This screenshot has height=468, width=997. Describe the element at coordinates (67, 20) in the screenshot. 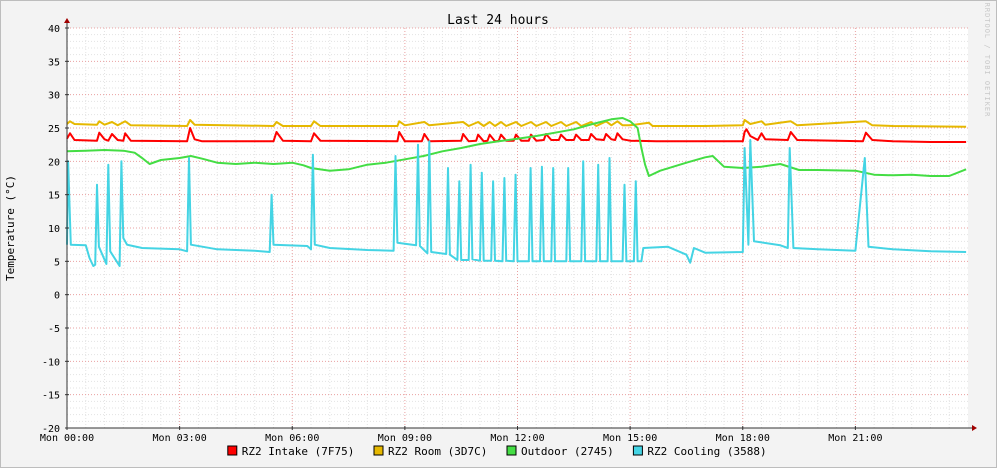

I see `y-axis-arrow` at that location.